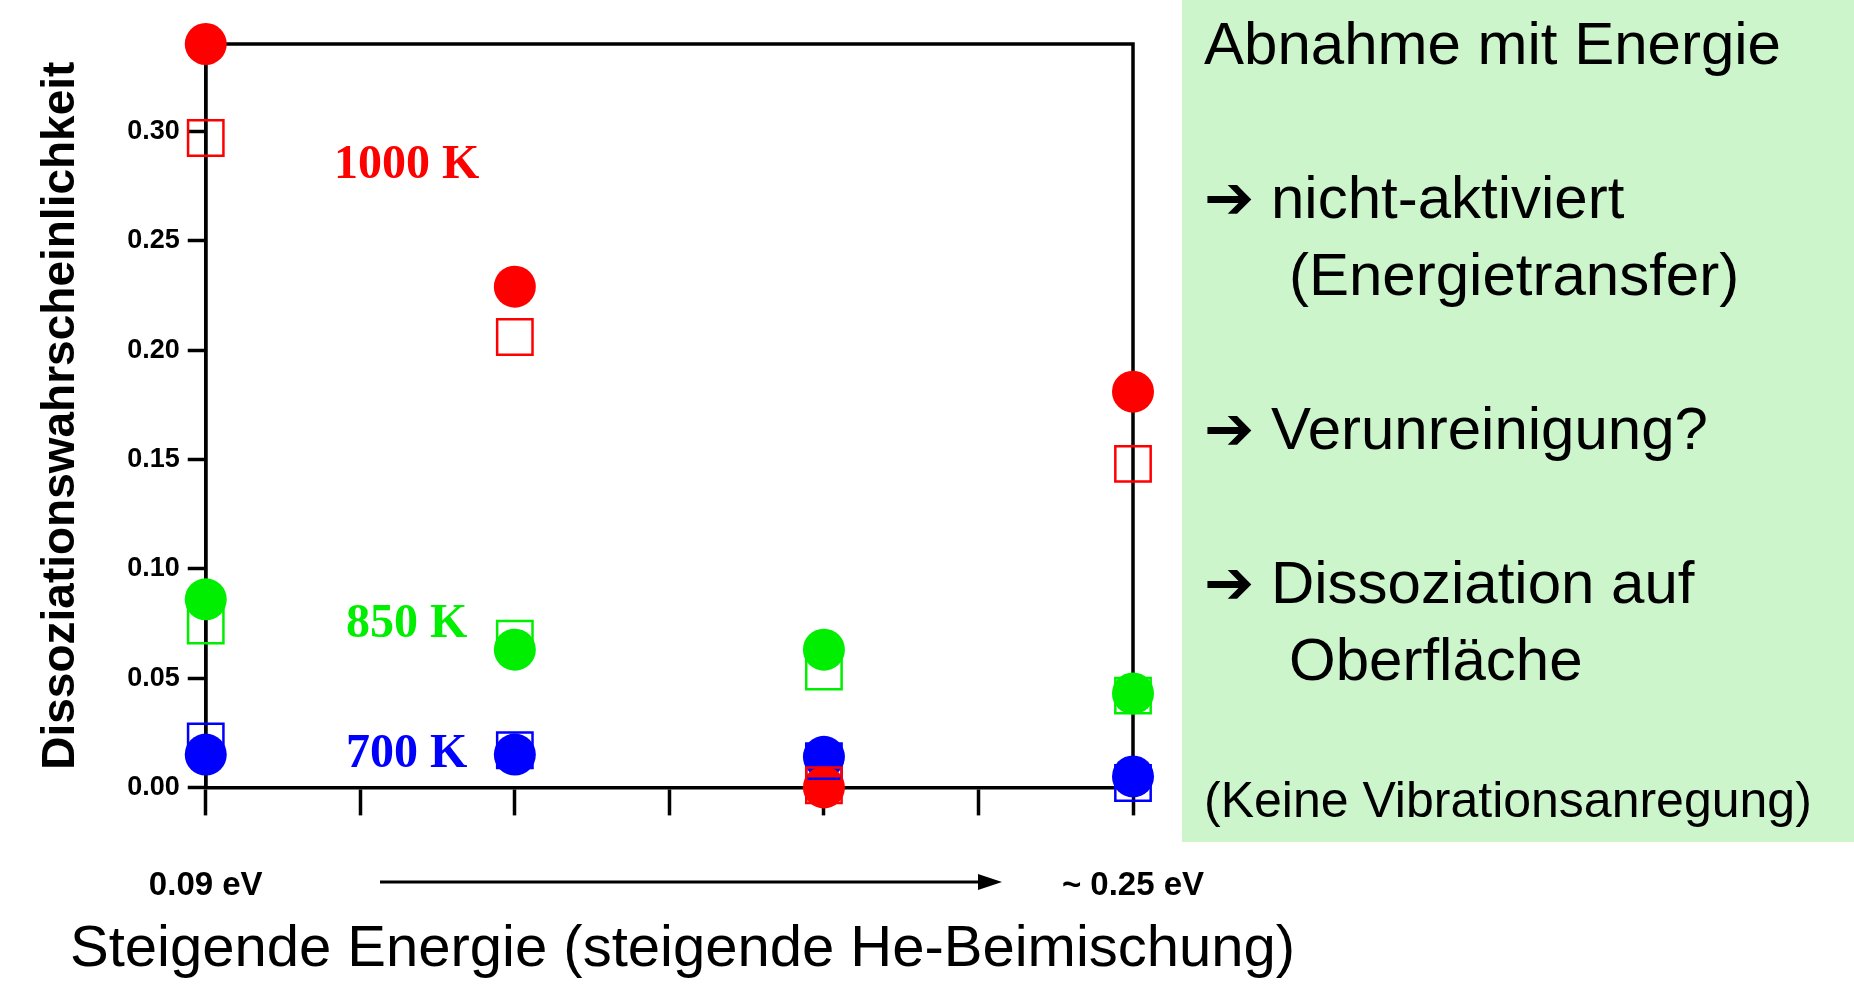 Image resolution: width=1854 pixels, height=991 pixels. I want to click on series-label: 850 K, so click(406, 620).